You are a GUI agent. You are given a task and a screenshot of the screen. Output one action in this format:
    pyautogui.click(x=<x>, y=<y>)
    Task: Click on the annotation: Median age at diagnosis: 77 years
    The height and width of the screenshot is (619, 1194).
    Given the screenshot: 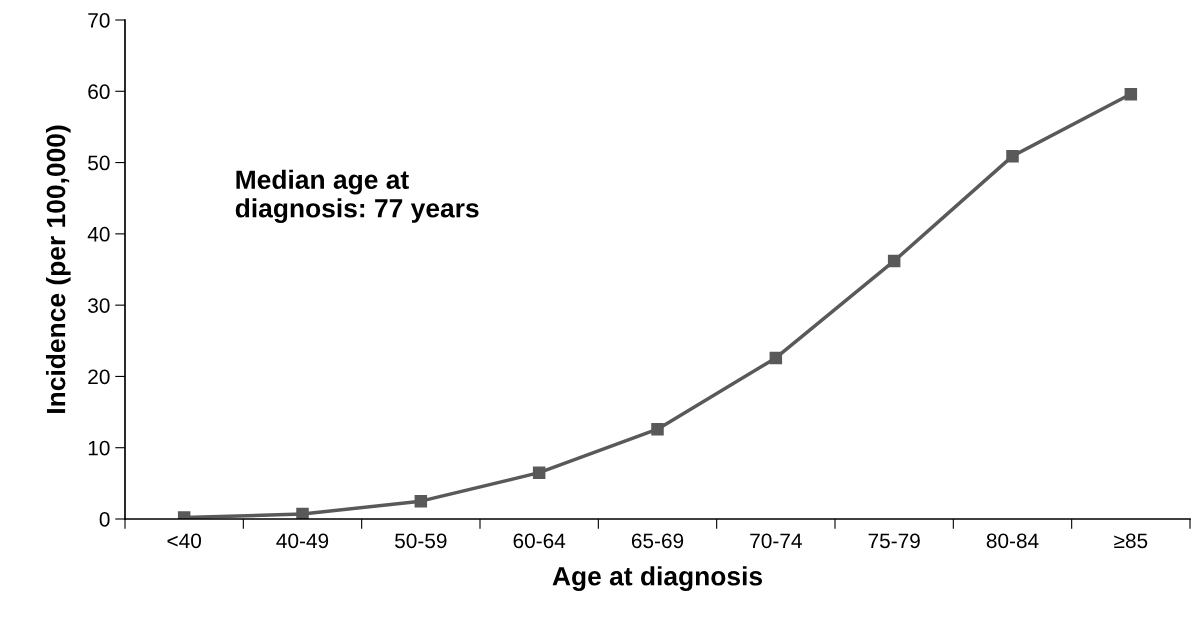 What is the action you would take?
    pyautogui.click(x=357, y=196)
    